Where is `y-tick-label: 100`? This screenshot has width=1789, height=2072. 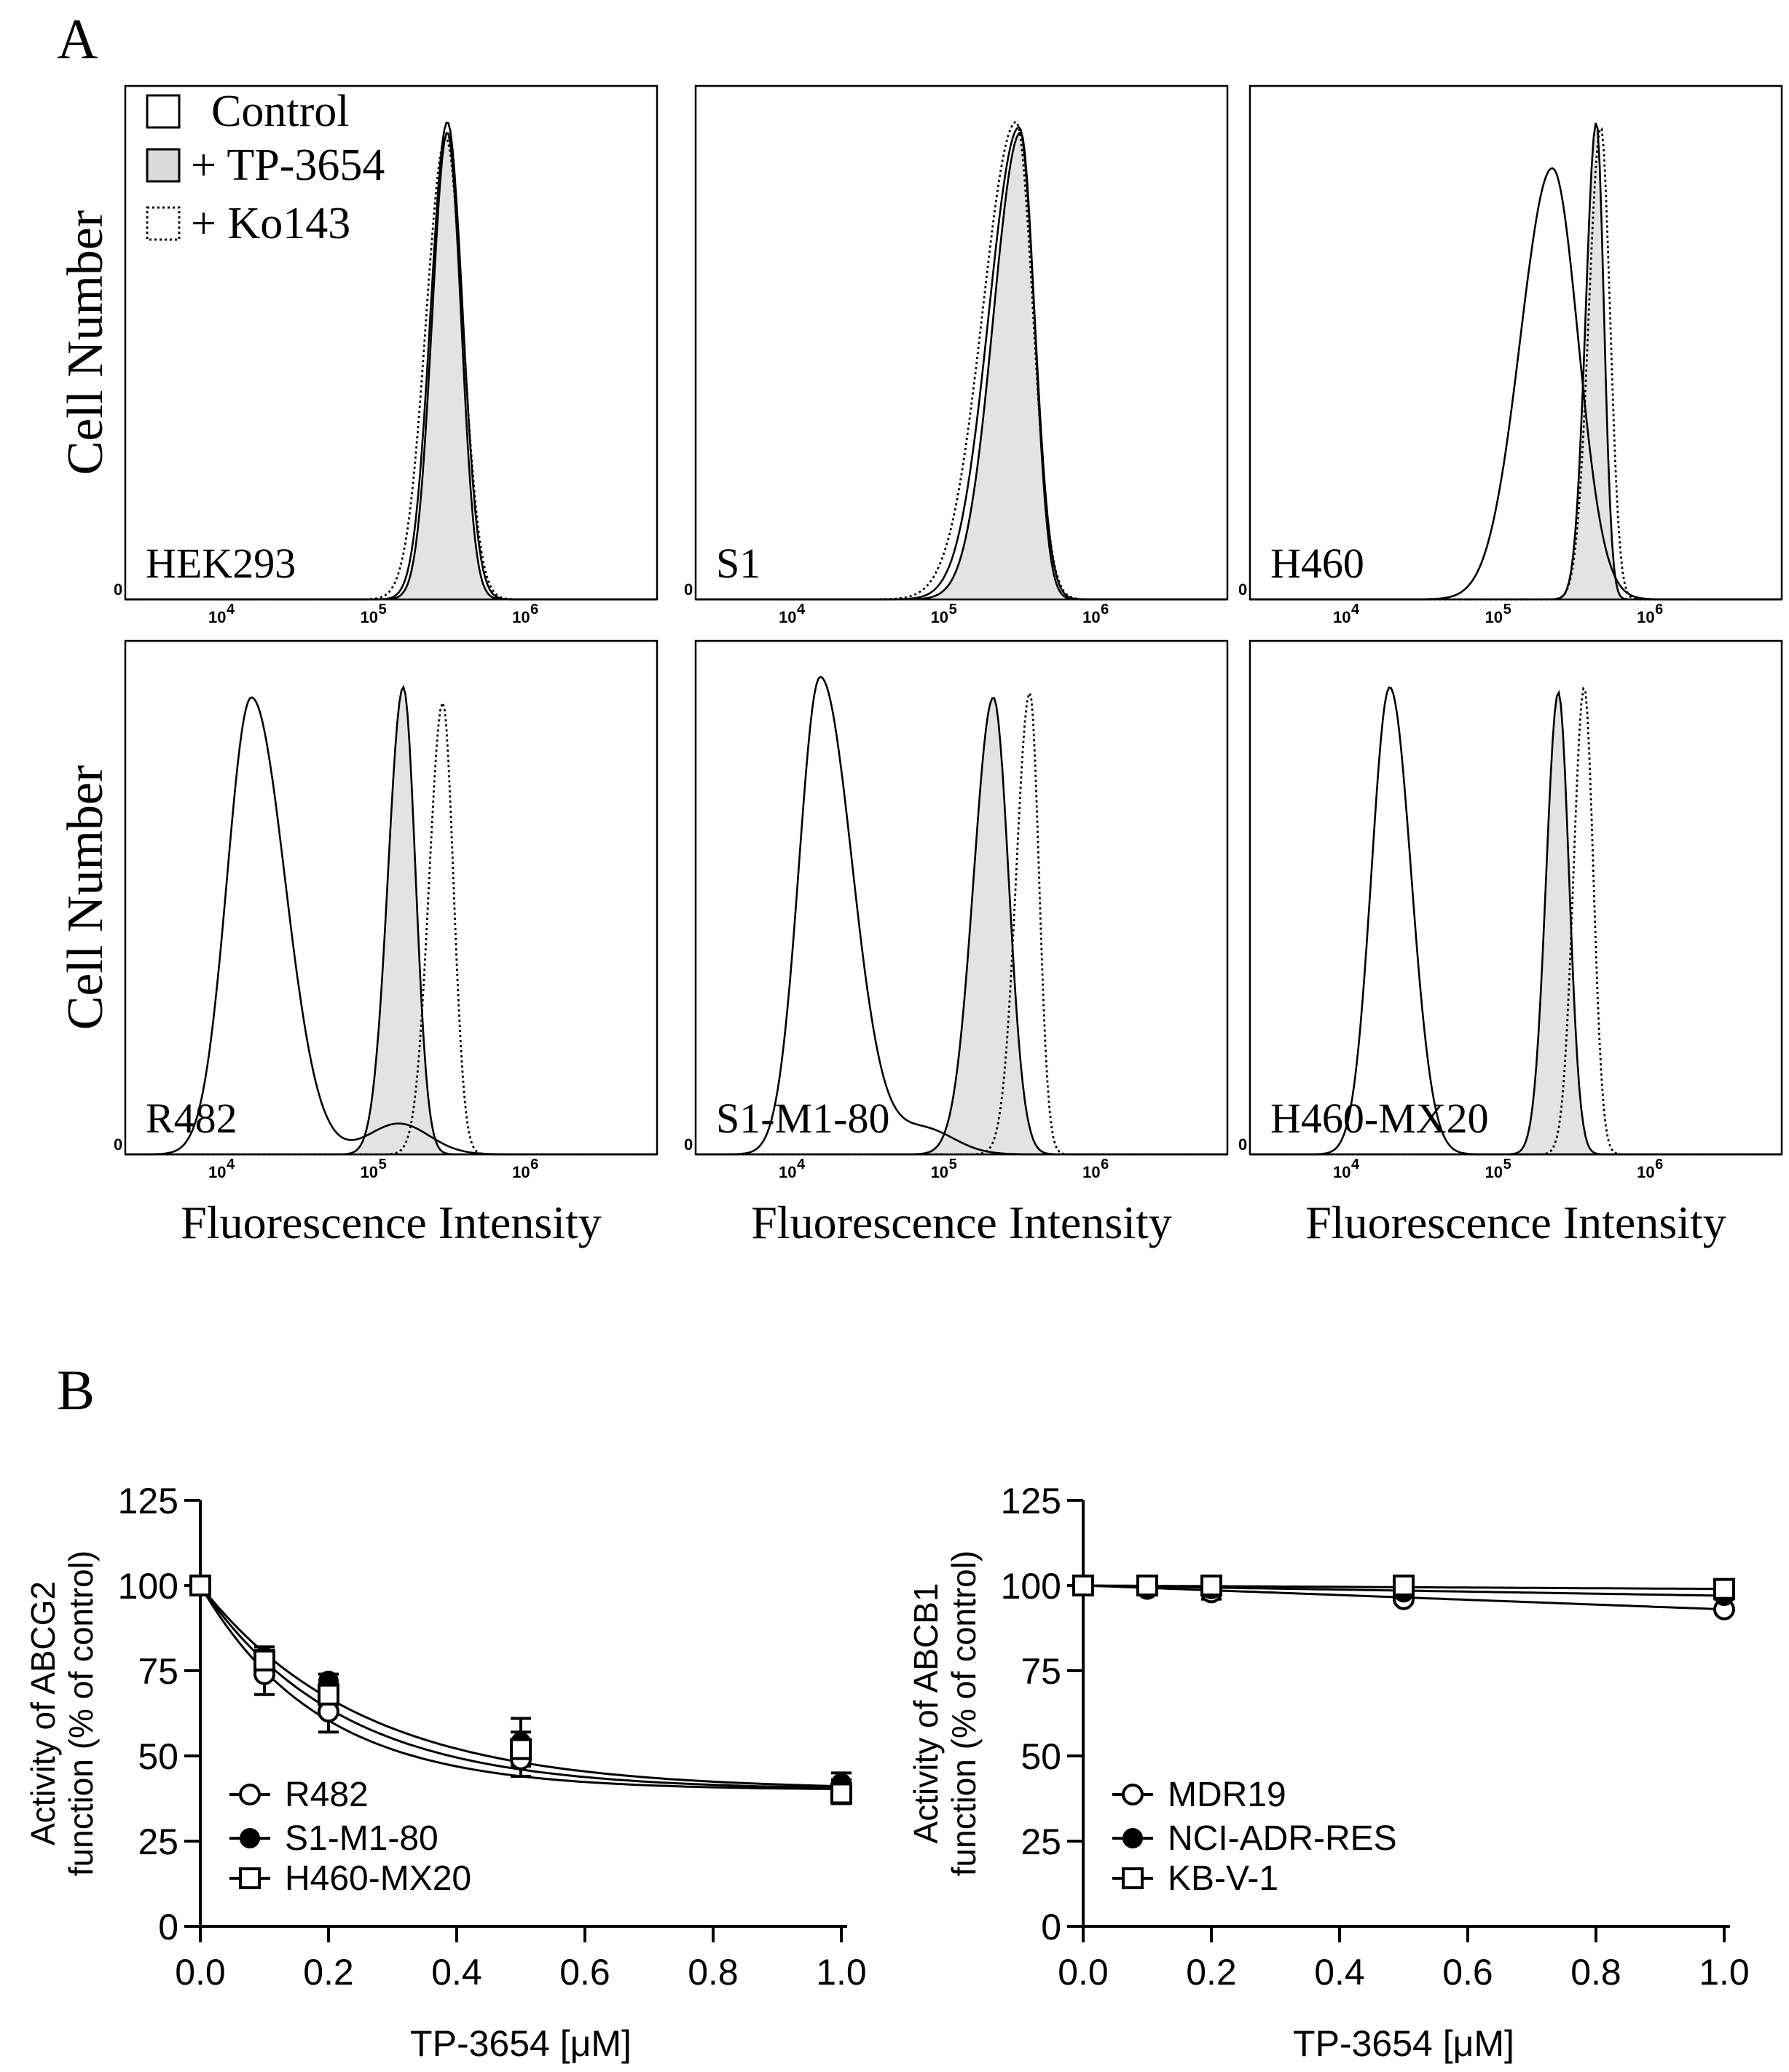
y-tick-label: 100 is located at coordinates (1031, 1587).